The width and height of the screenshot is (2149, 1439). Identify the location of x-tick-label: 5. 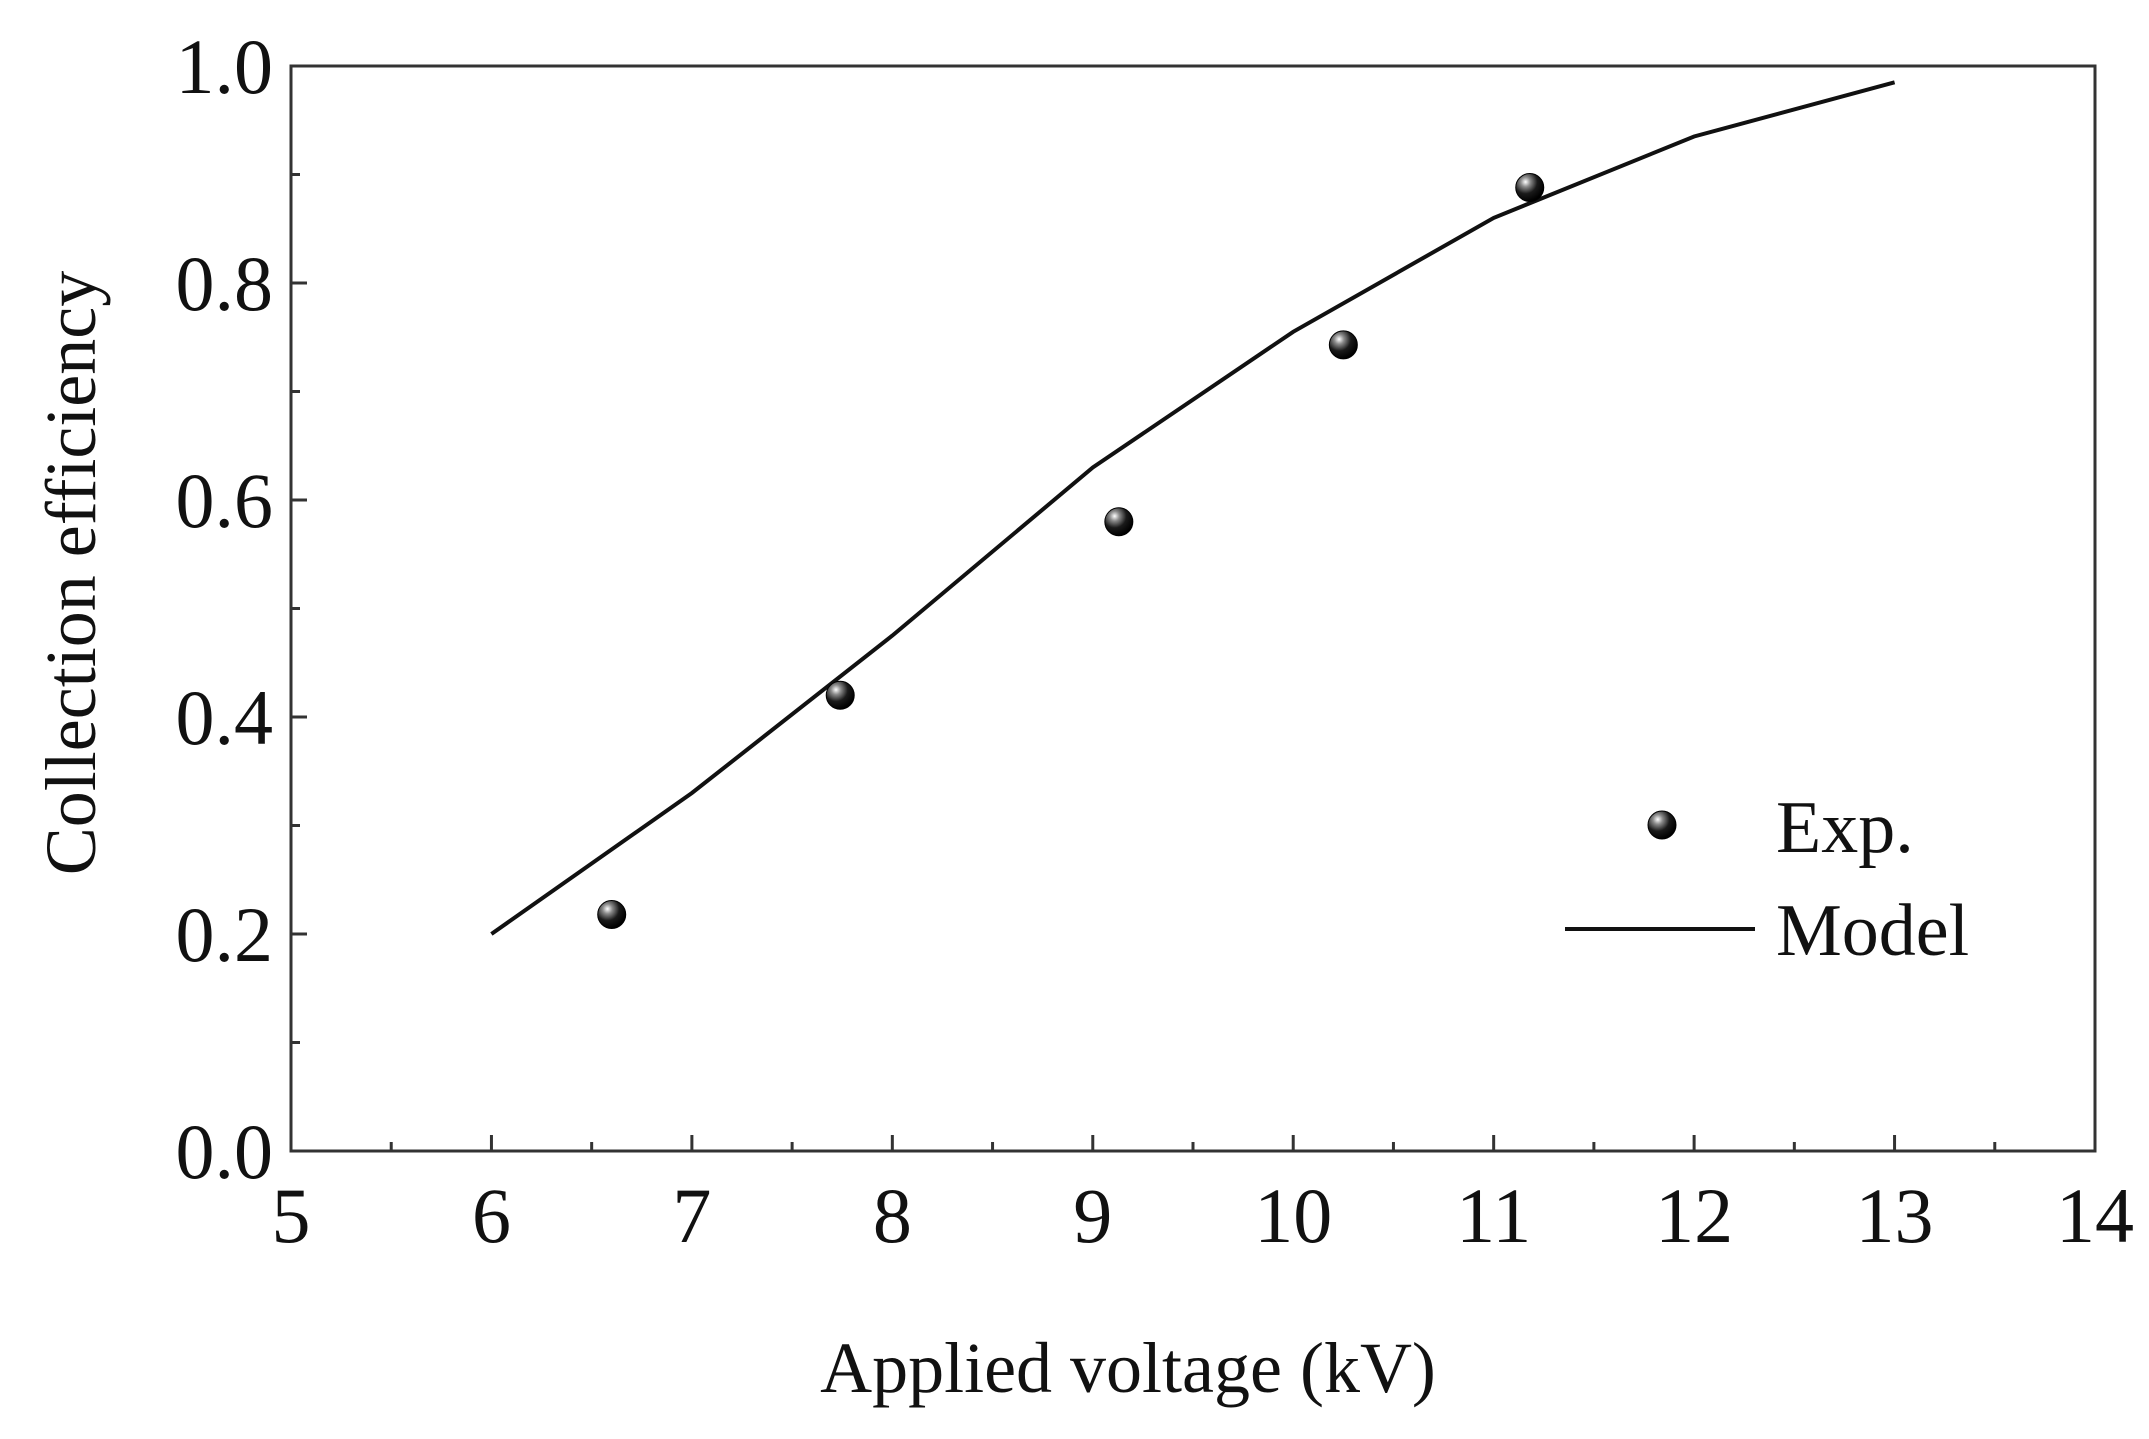
(291, 1215).